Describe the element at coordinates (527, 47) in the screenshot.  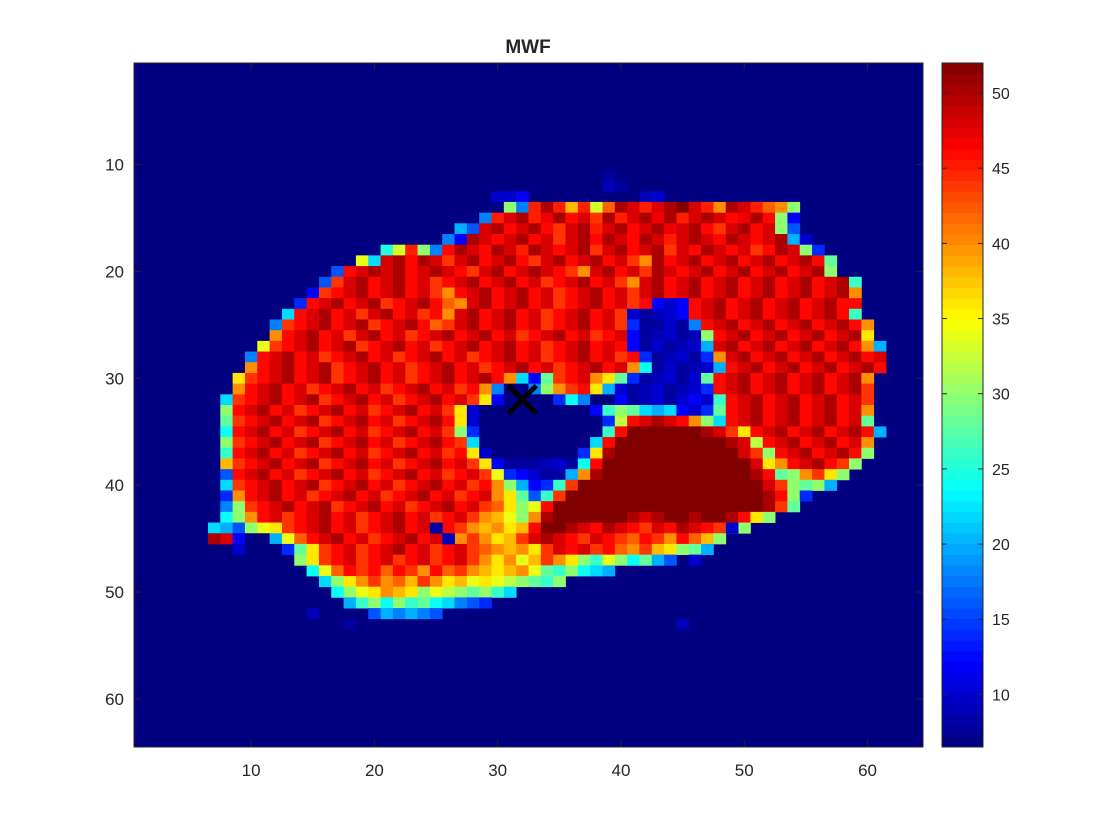
I see `chart-title: MWF` at that location.